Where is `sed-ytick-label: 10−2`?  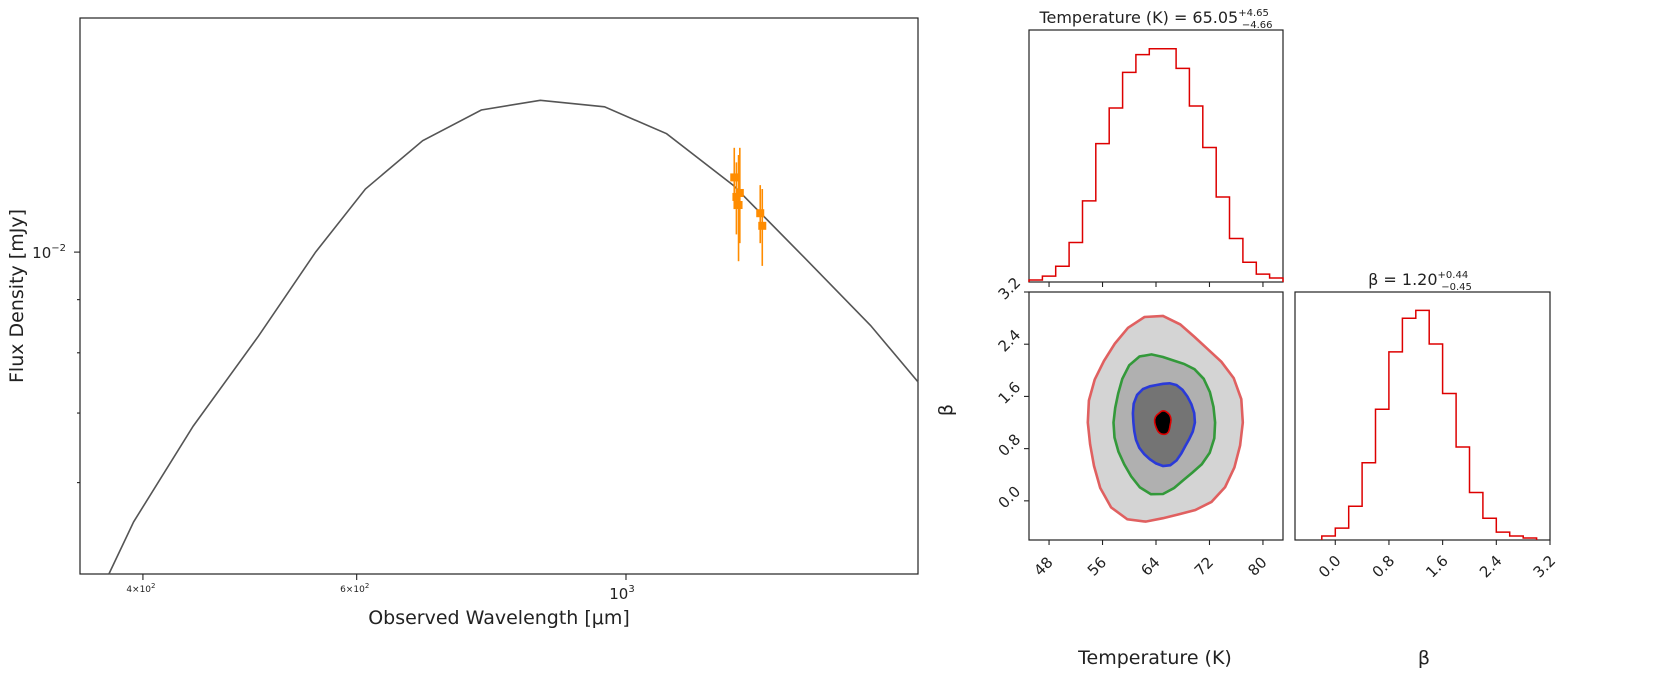
sed-ytick-label: 10−2 is located at coordinates (49, 252).